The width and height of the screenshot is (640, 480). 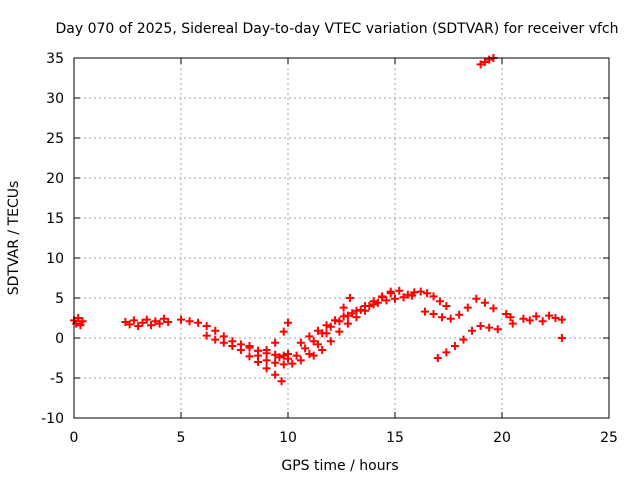 I want to click on y-tick-label: 30, so click(x=55, y=99).